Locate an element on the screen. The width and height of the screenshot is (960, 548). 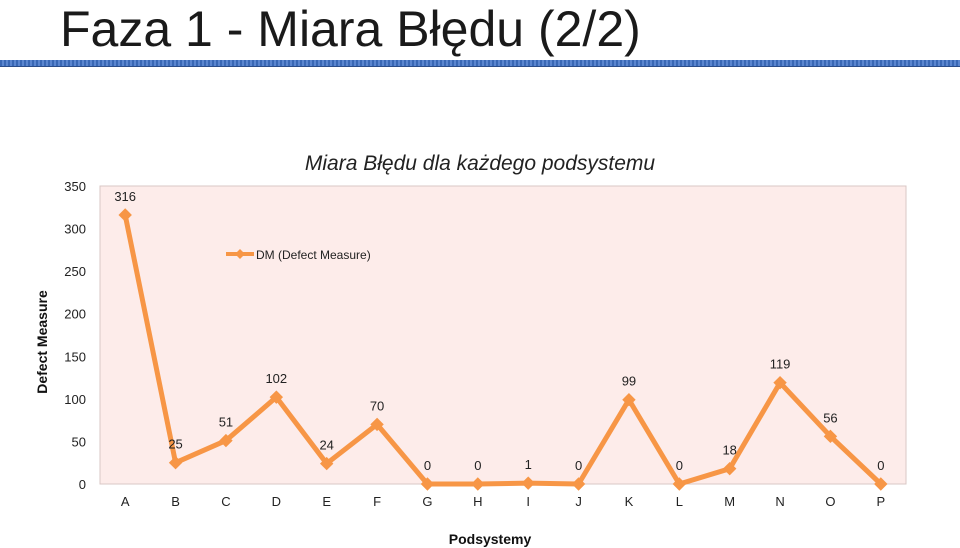
x-tick-label: P is located at coordinates (880, 501).